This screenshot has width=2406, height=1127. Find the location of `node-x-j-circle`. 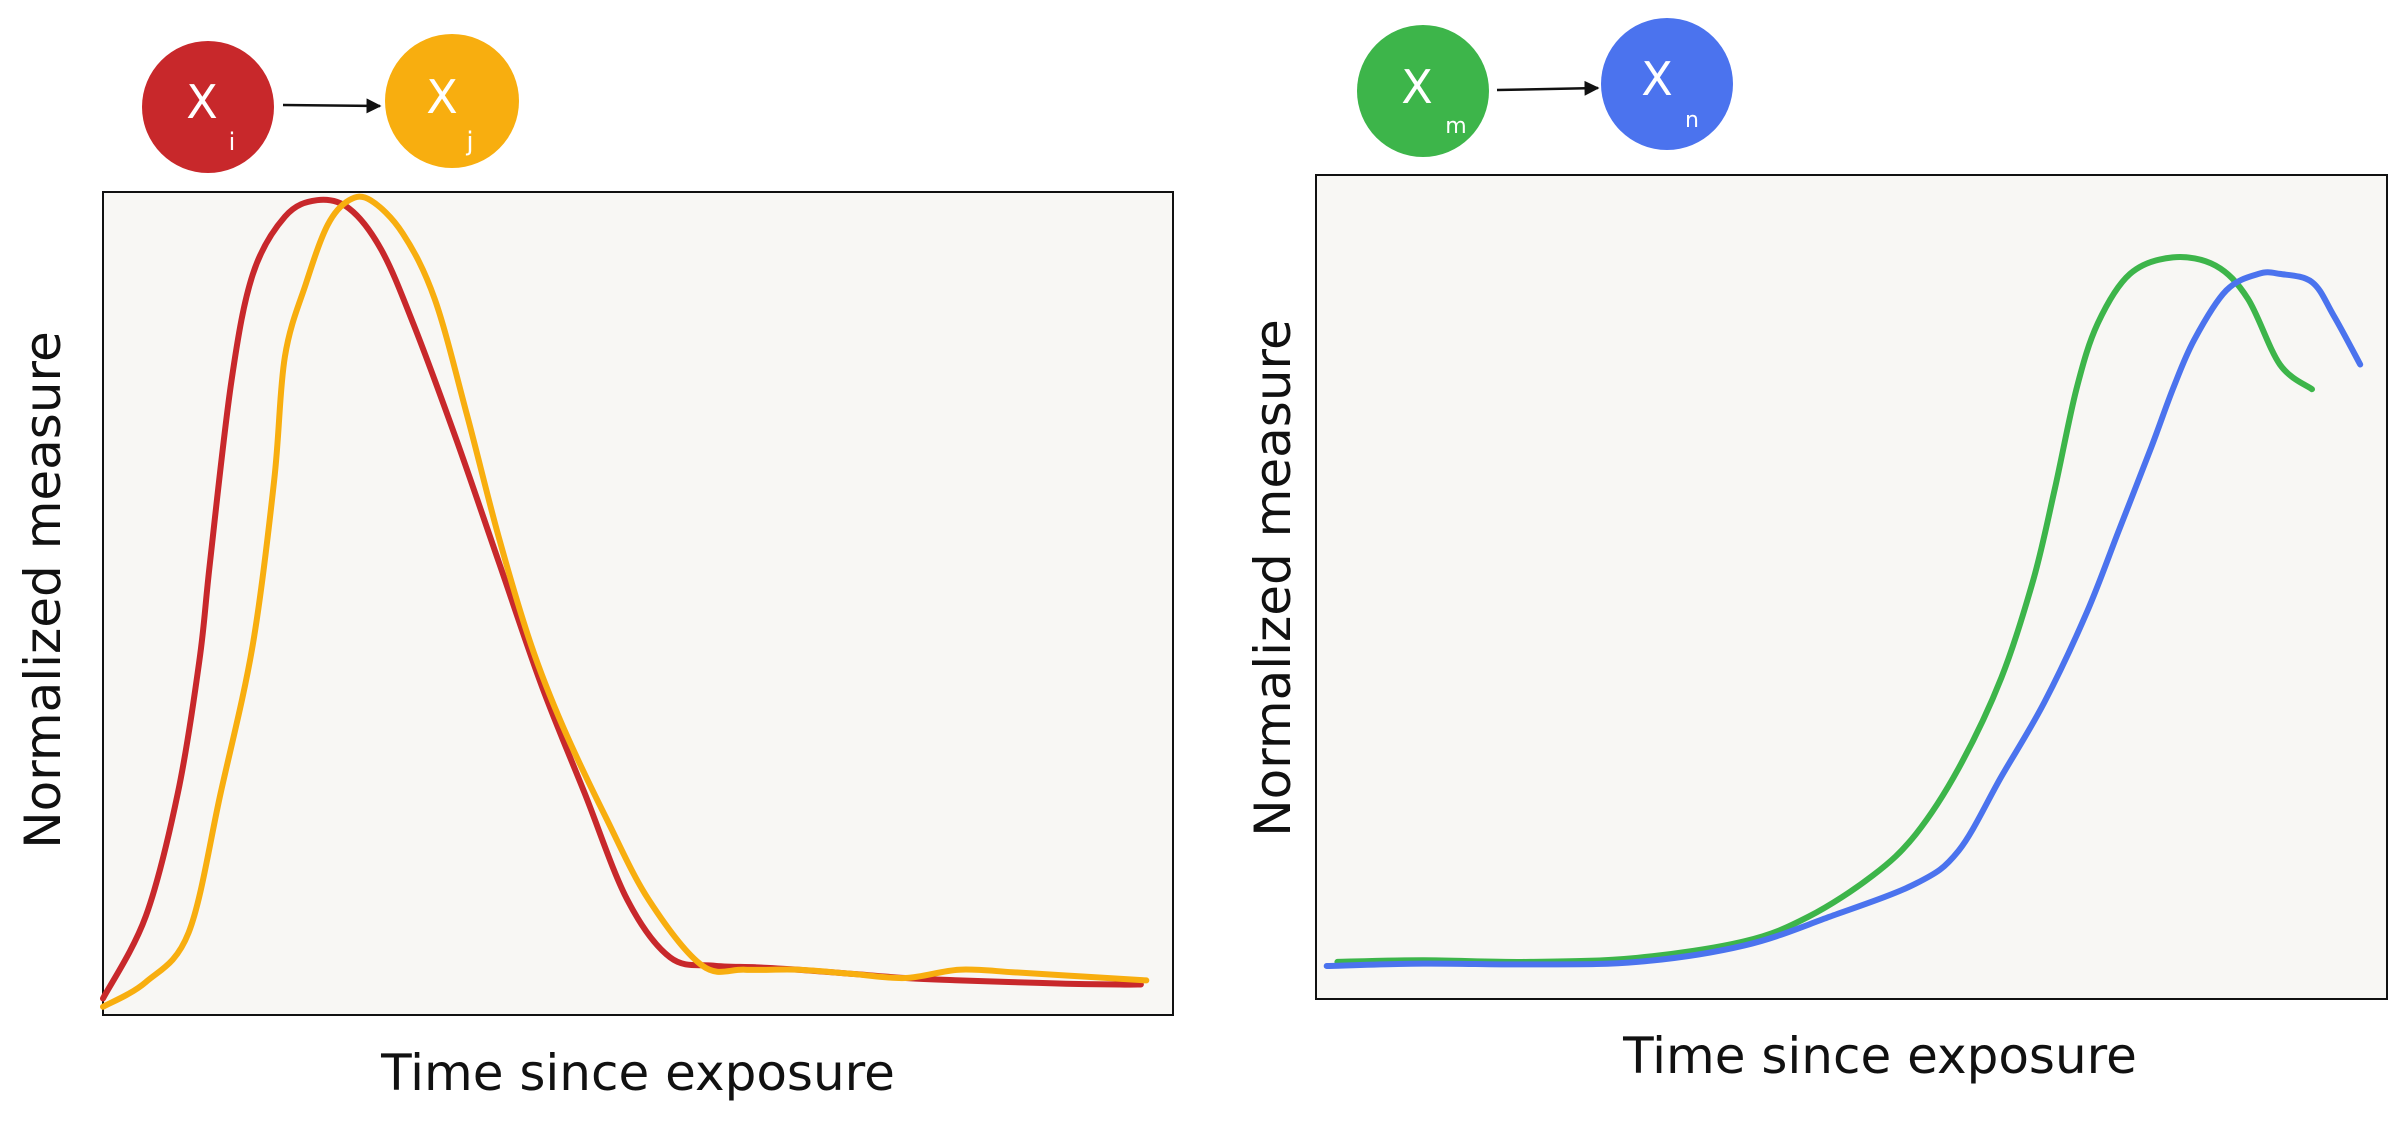

node-x-j-circle is located at coordinates (452, 101).